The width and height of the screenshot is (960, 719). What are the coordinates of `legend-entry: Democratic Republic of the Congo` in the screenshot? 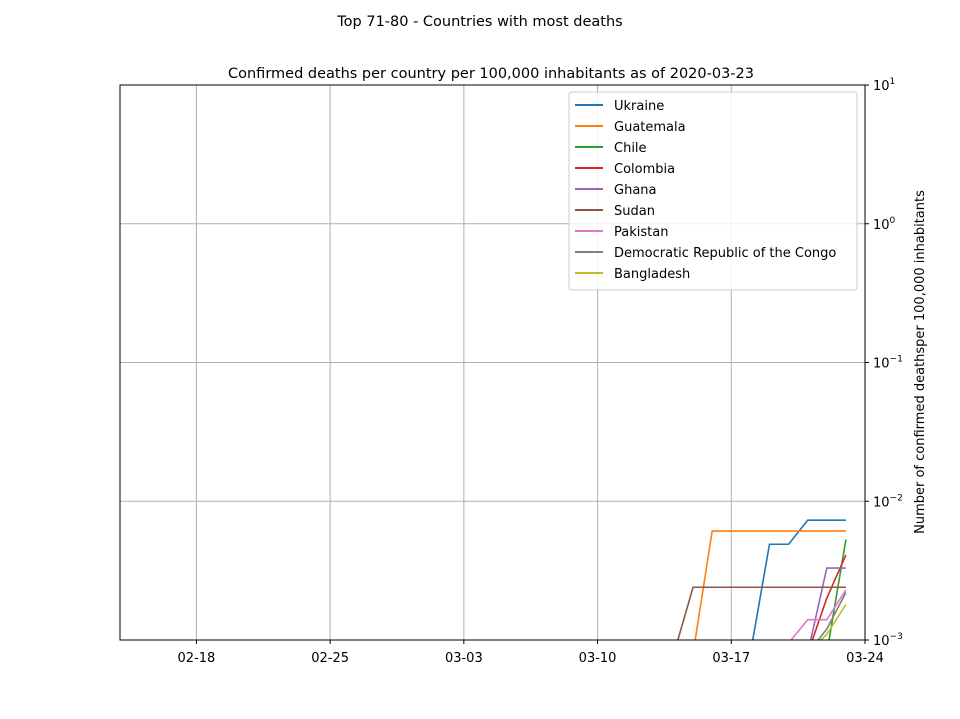 It's located at (725, 253).